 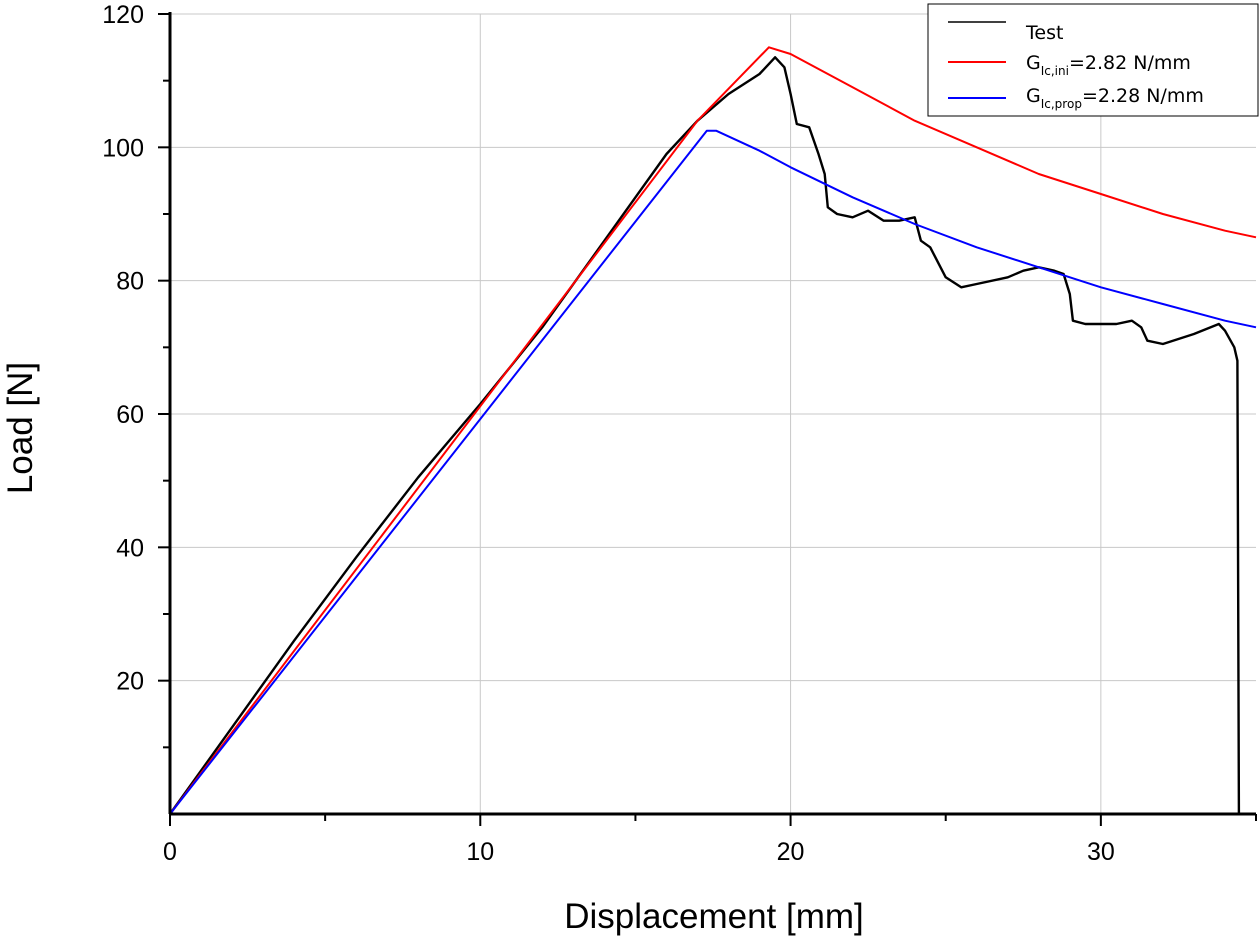 What do you see at coordinates (130, 682) in the screenshot?
I see `y-tick-label: 20` at bounding box center [130, 682].